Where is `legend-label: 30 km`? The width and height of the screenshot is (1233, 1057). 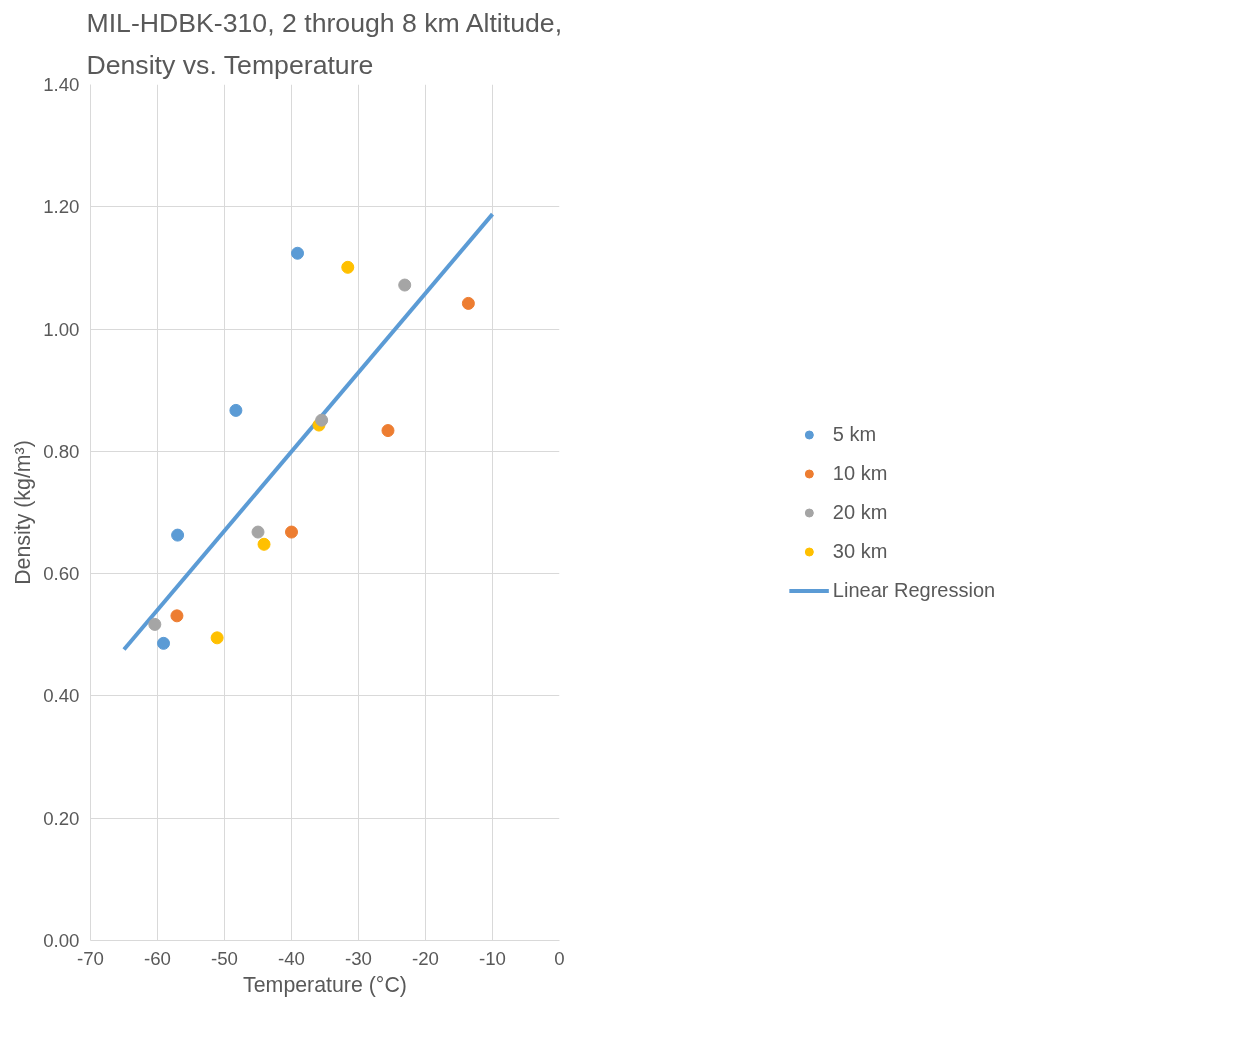
legend-label: 30 km is located at coordinates (860, 551).